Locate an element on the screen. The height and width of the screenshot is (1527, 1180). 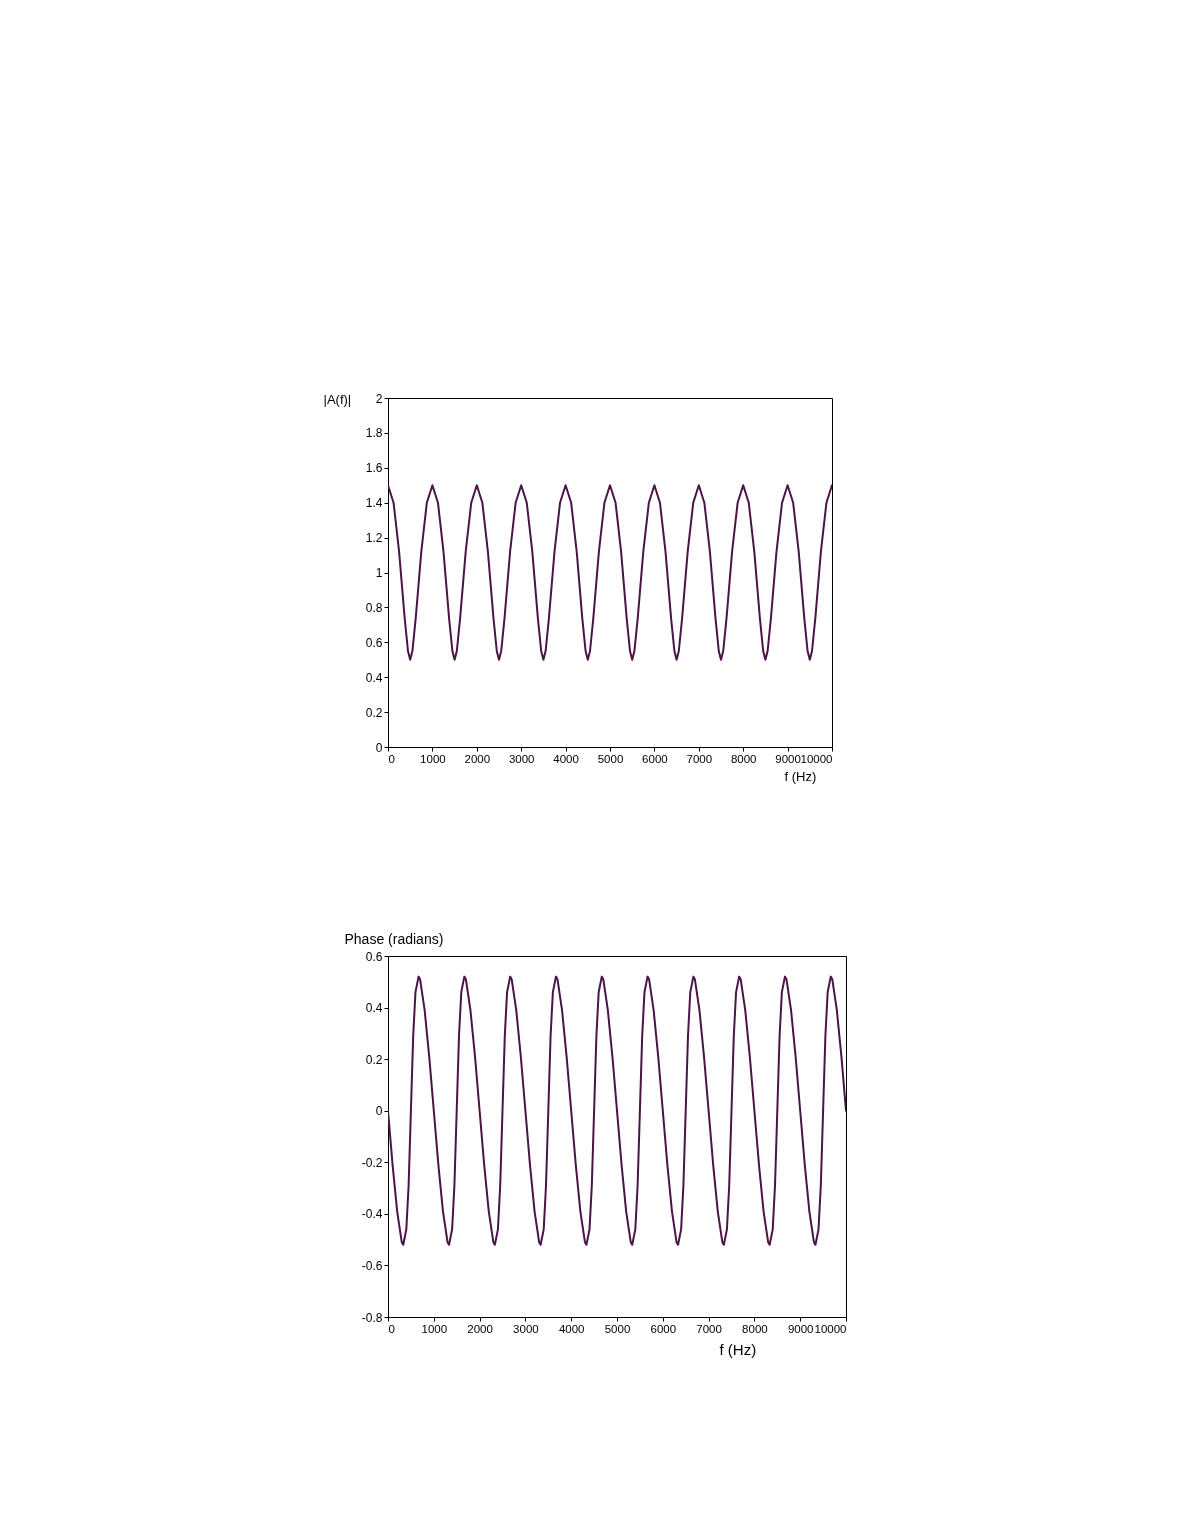
y-axis-title: Phase (radians) is located at coordinates (394, 938).